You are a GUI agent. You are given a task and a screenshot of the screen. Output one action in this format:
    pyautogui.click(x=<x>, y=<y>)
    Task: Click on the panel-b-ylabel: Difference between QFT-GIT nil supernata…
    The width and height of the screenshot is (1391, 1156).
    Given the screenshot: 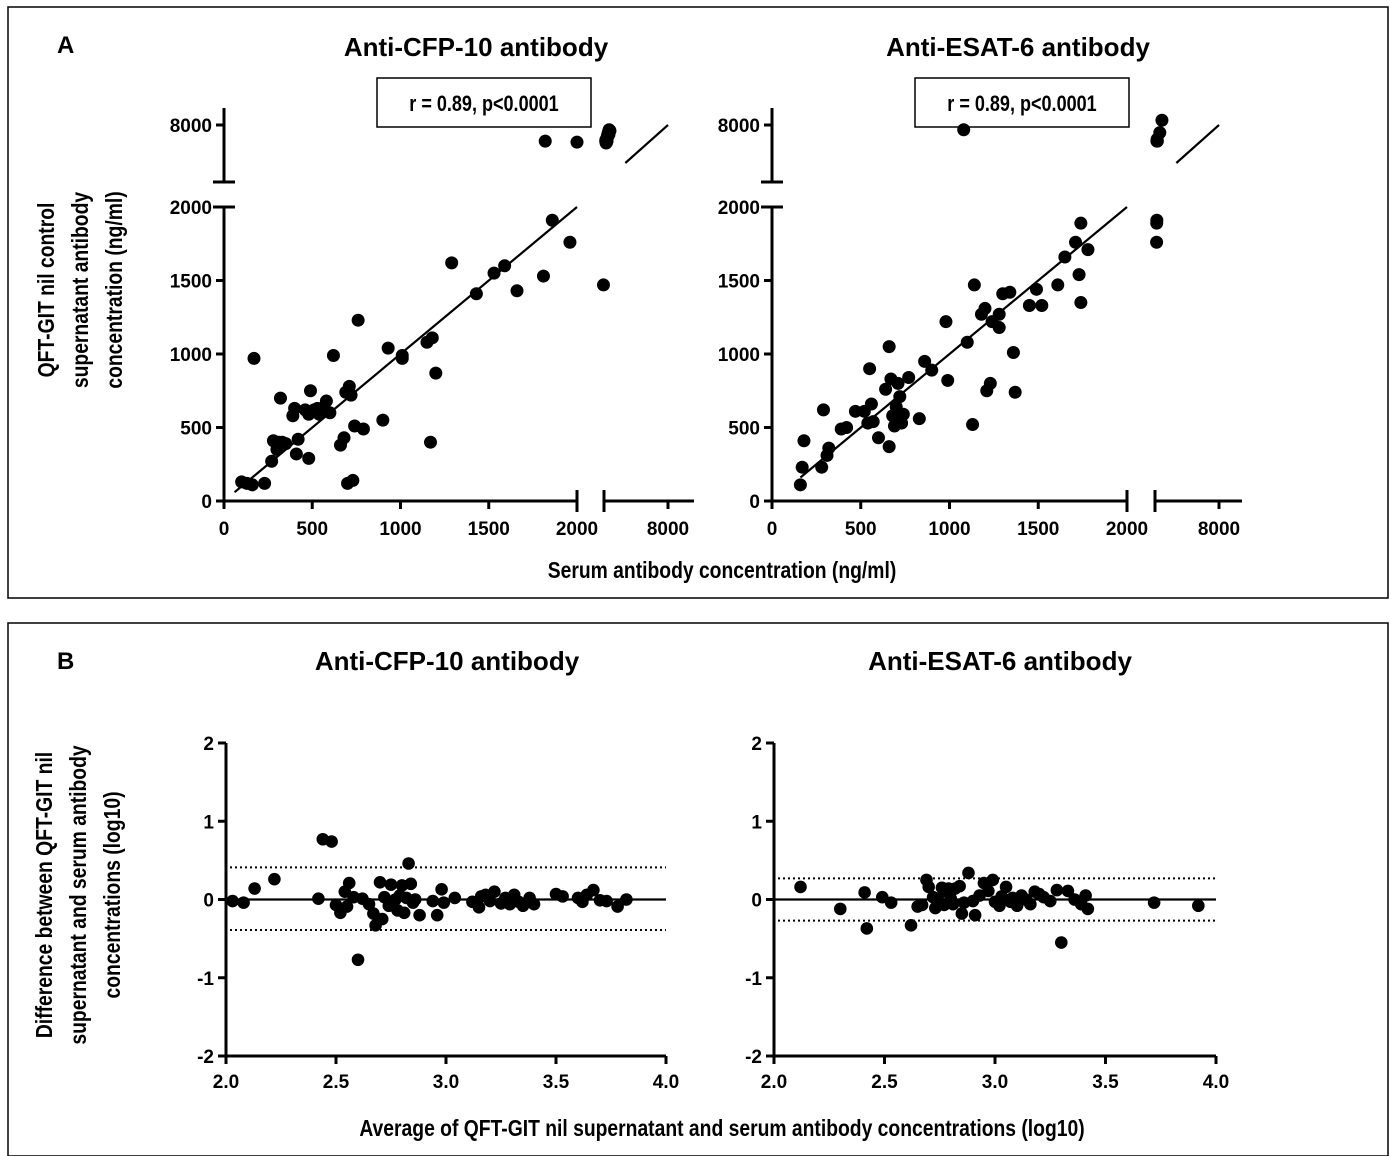 What is the action you would take?
    pyautogui.click(x=79, y=894)
    